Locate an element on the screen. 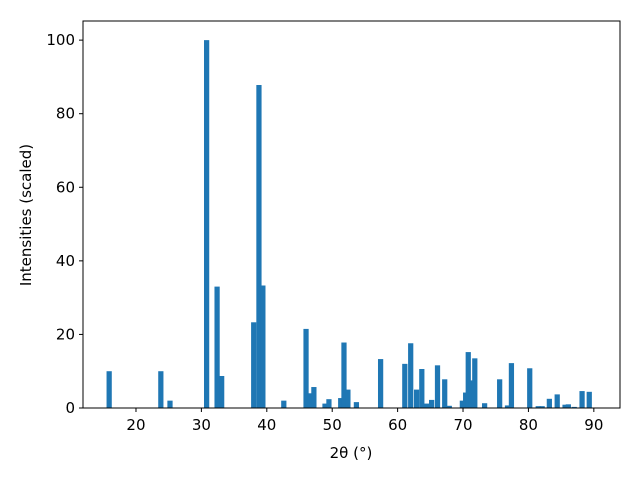 The image size is (640, 480). y-tick-label: 40 is located at coordinates (65, 261).